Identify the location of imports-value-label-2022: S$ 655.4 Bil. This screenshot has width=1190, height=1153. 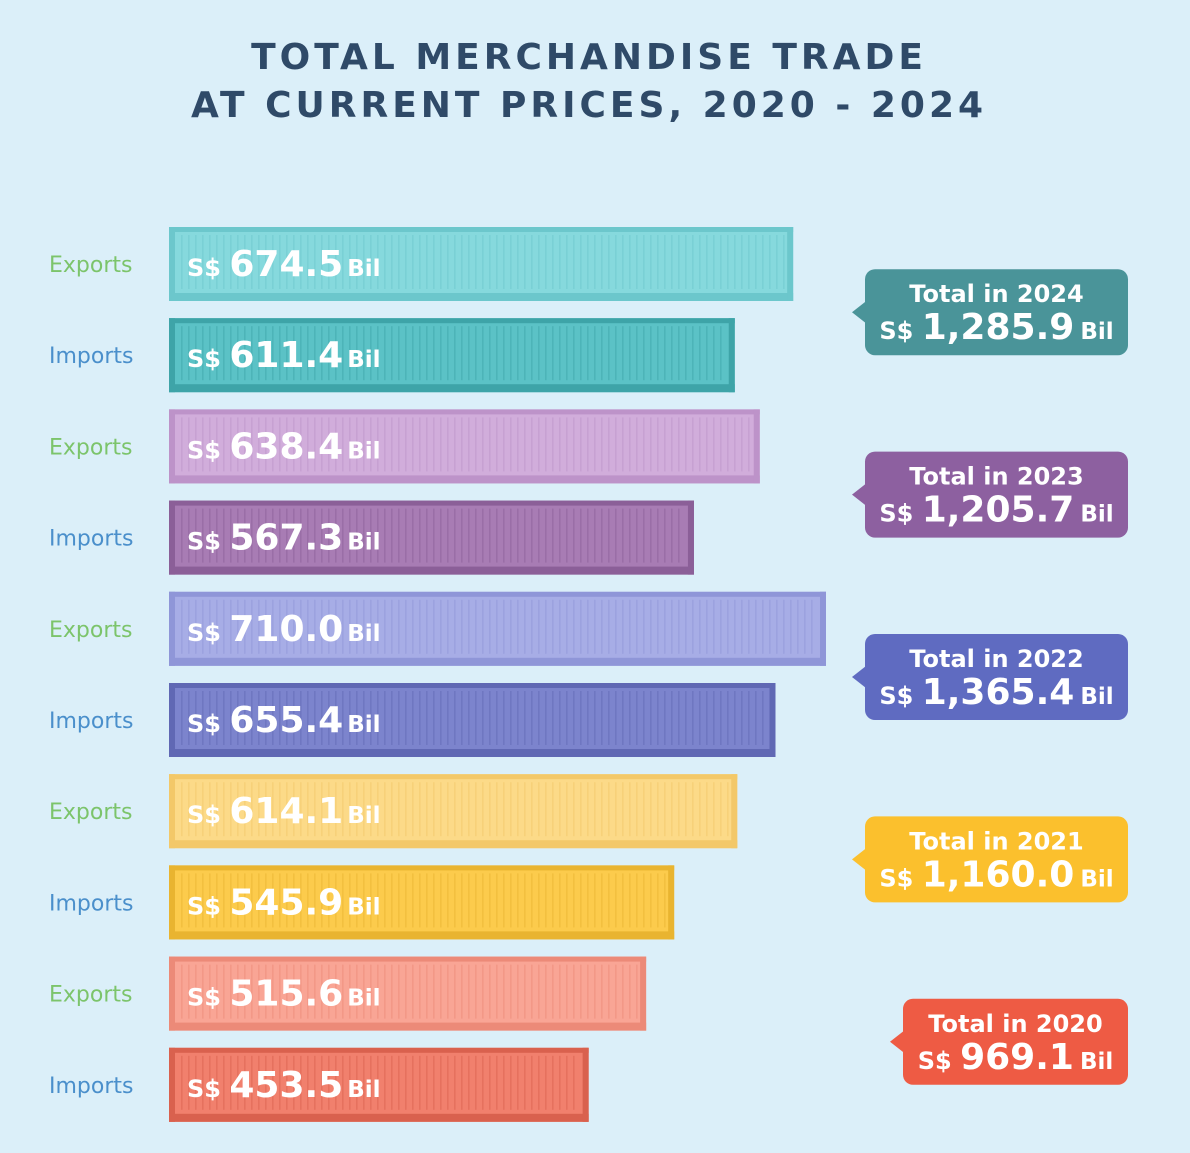
(284, 720).